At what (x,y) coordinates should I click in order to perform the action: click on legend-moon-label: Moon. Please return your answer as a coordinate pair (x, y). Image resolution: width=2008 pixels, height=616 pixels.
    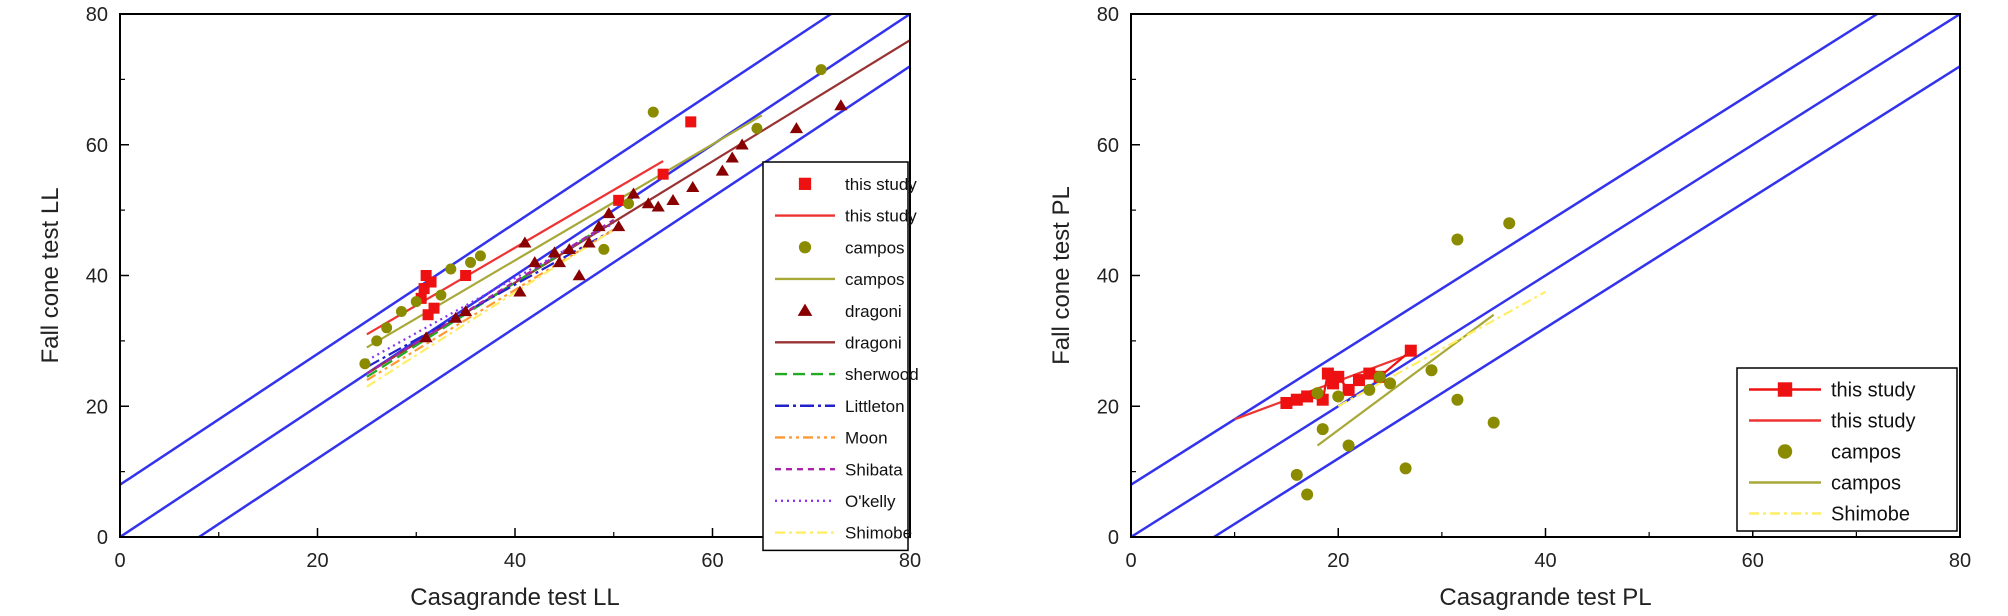
    Looking at the image, I should click on (866, 438).